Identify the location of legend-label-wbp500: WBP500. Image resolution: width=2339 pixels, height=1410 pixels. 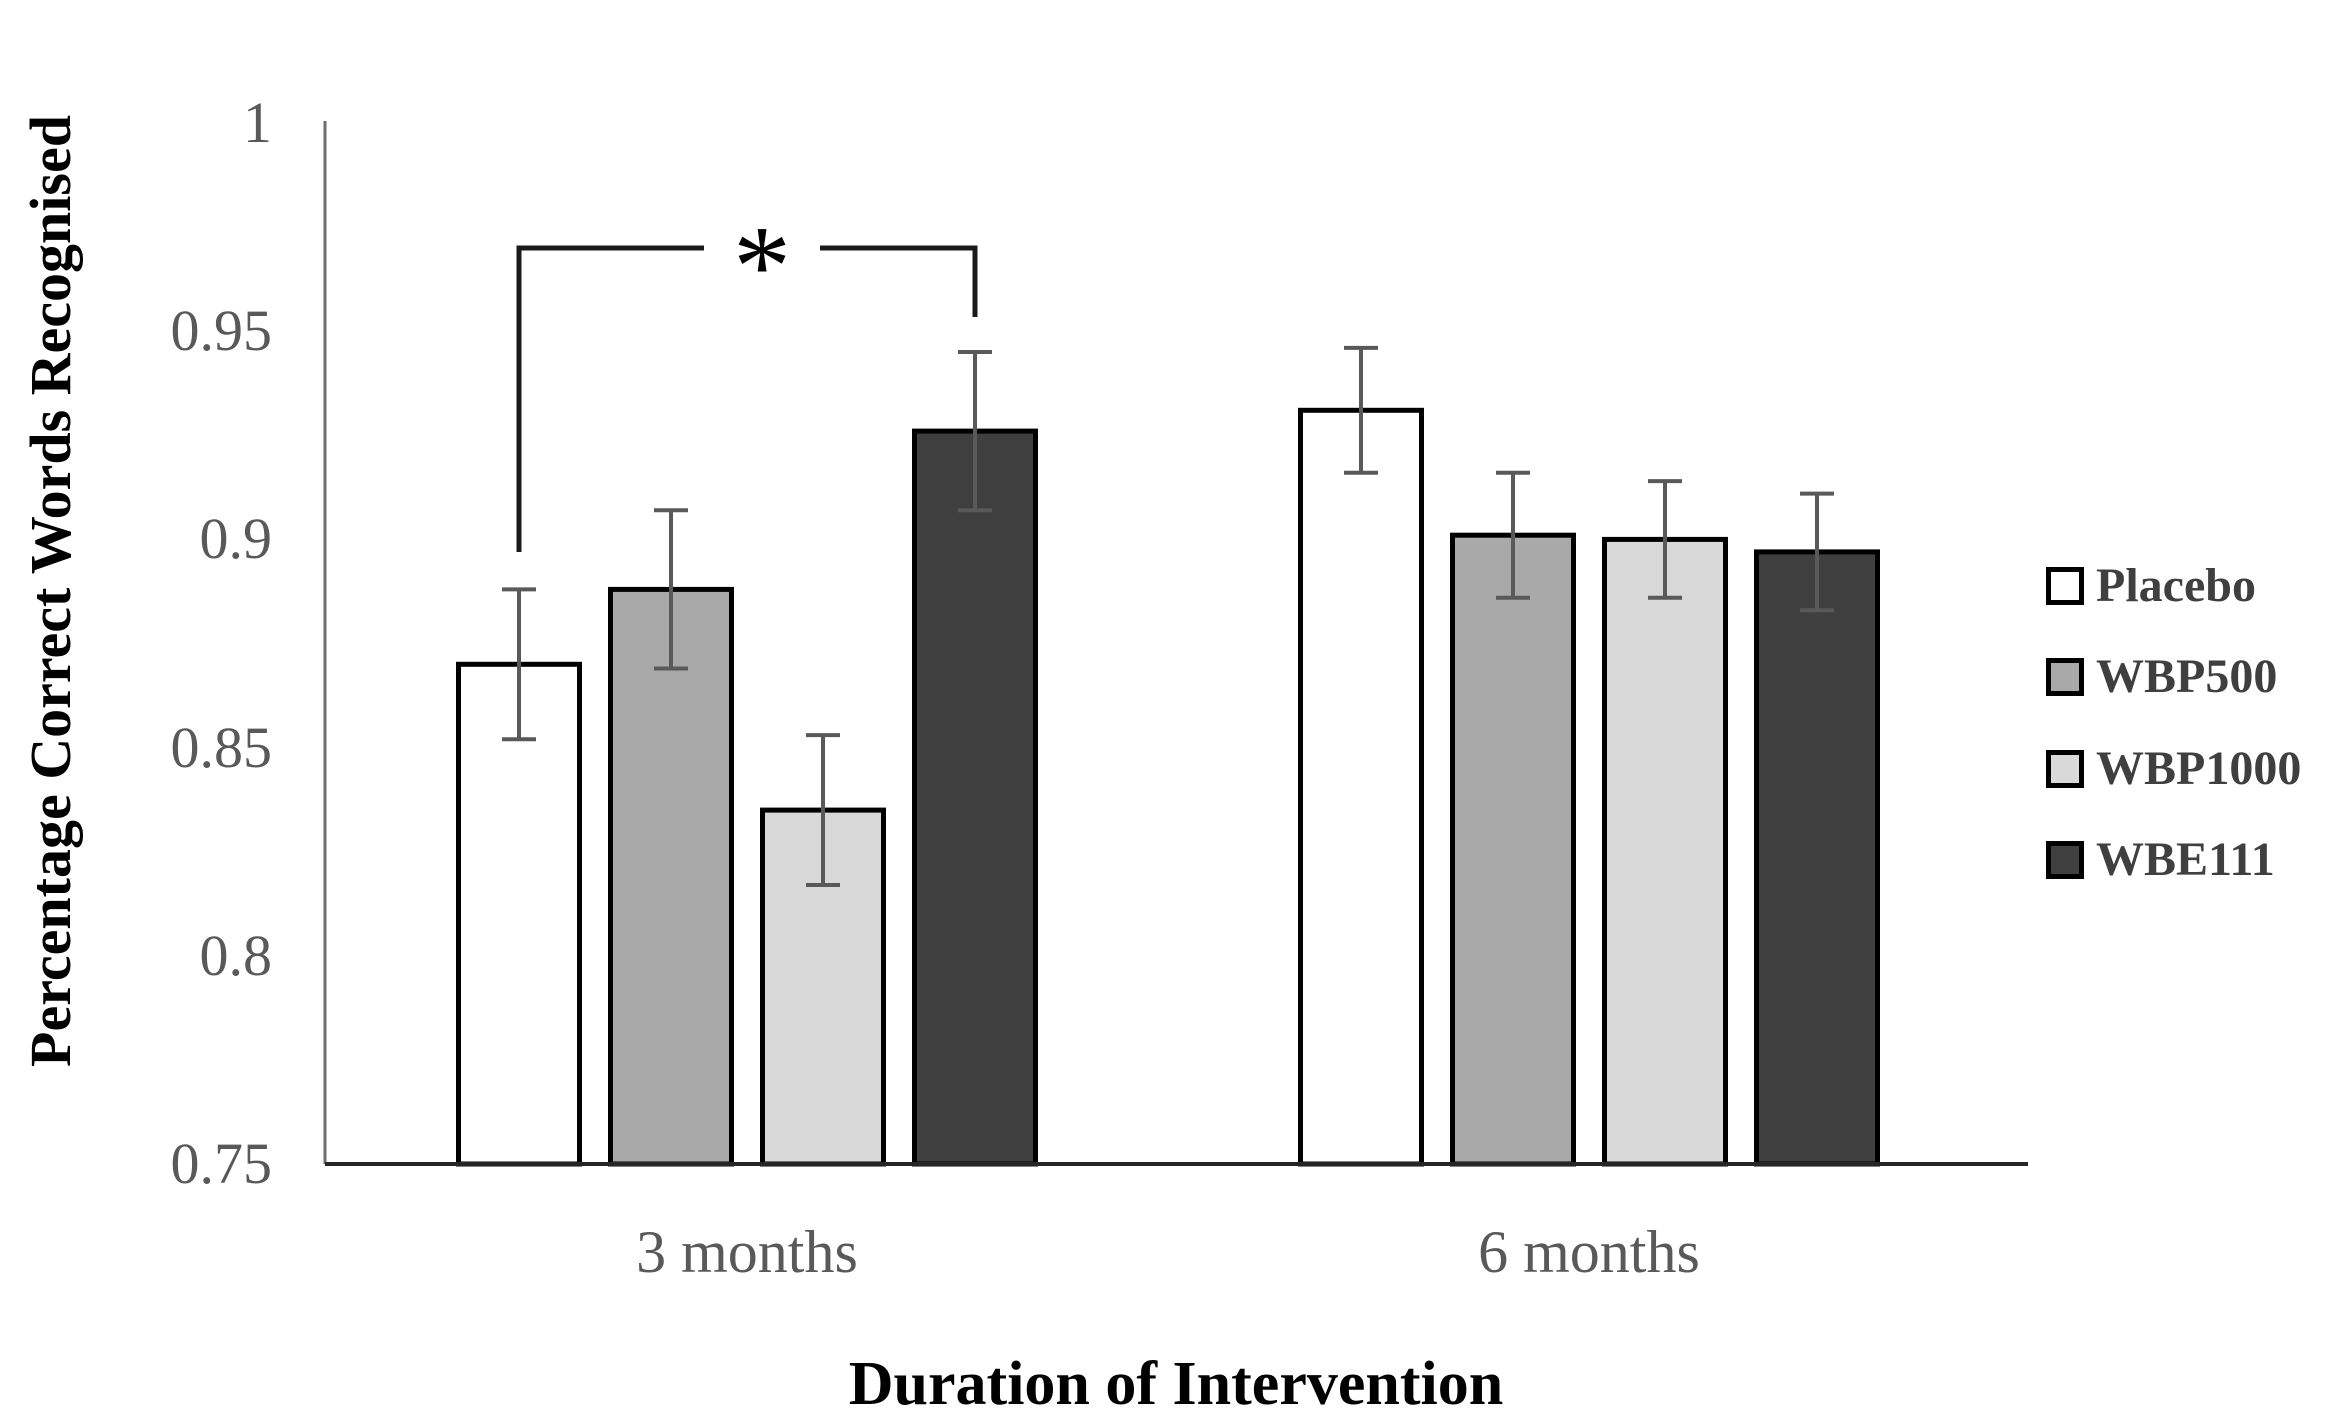
(2187, 676).